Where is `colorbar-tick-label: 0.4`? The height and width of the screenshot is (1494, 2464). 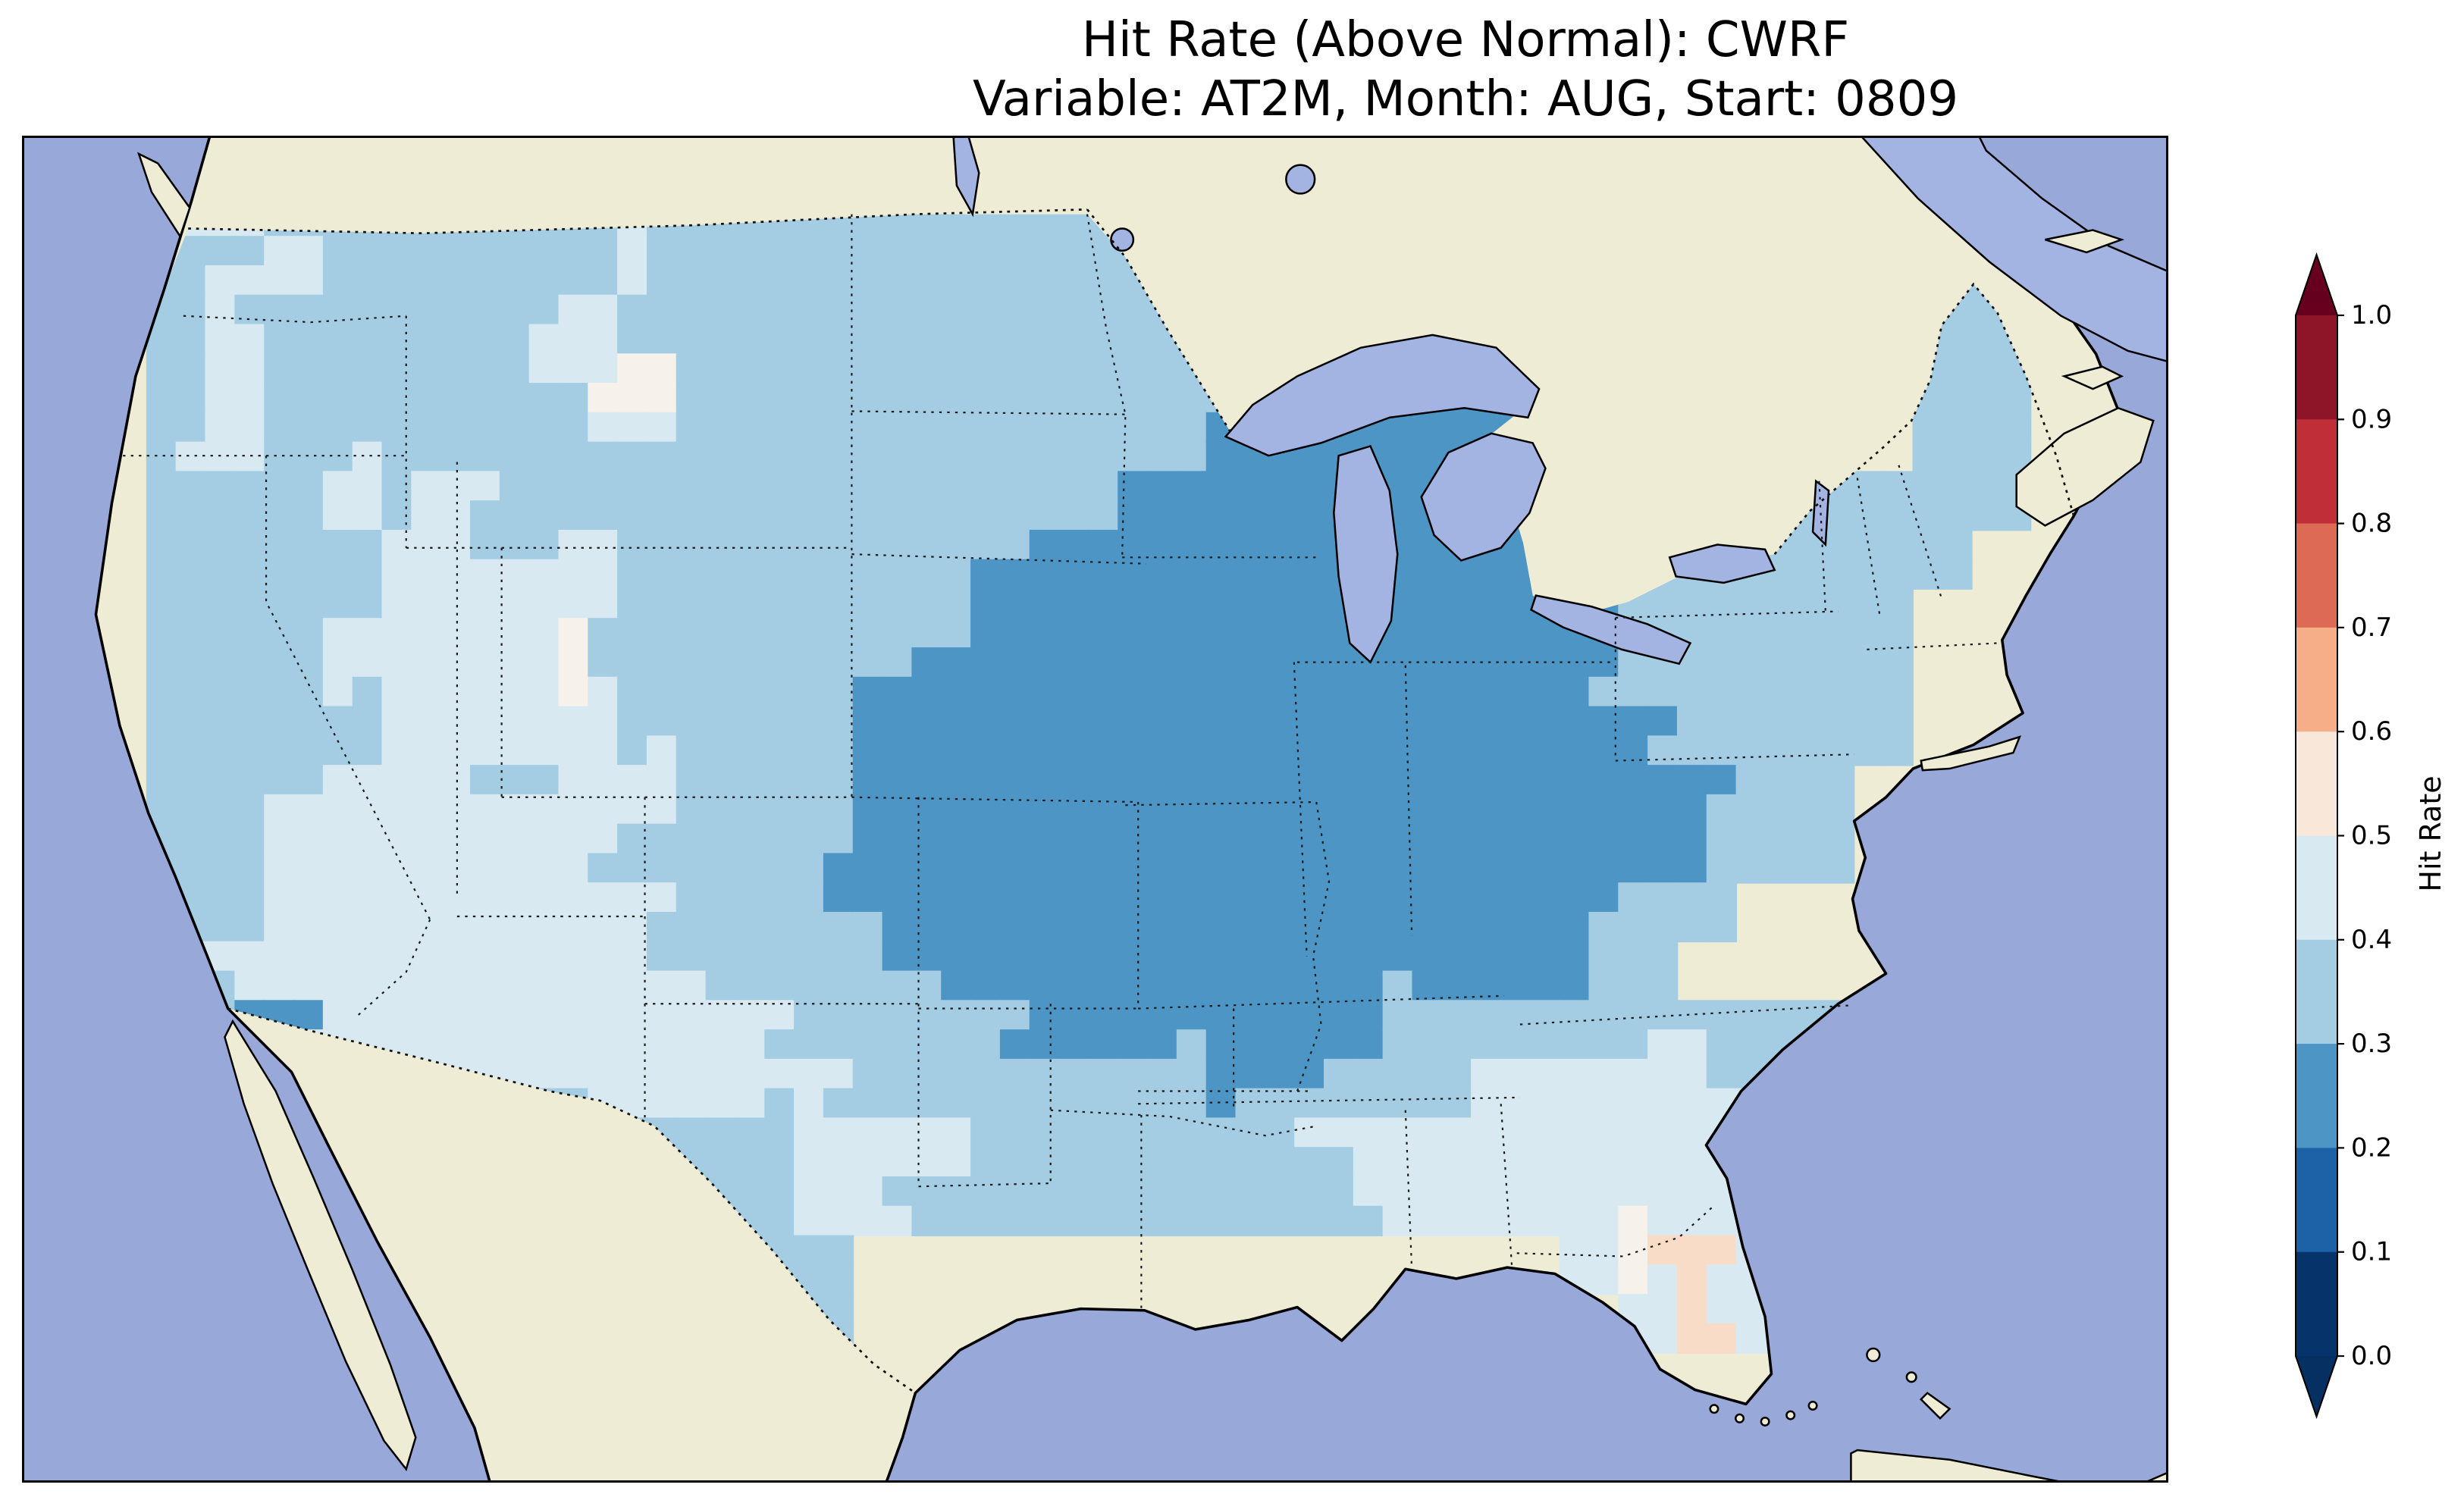
colorbar-tick-label: 0.4 is located at coordinates (2371, 940).